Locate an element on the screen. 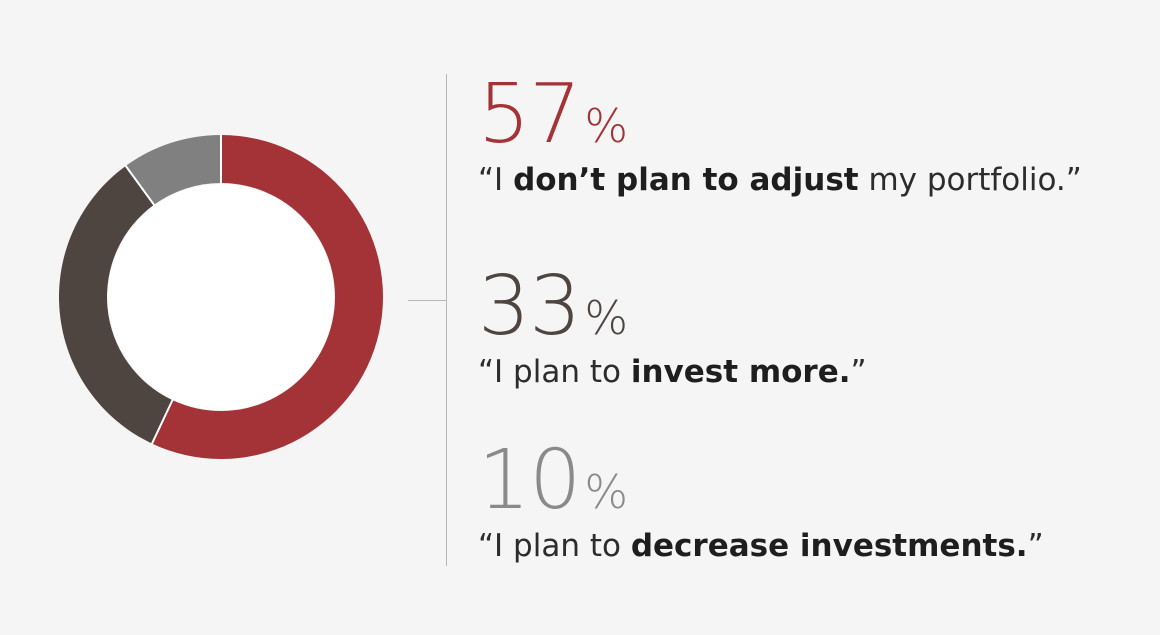 This screenshot has height=635, width=1160. stat-quote: “I plan to invest more.” is located at coordinates (813, 372).